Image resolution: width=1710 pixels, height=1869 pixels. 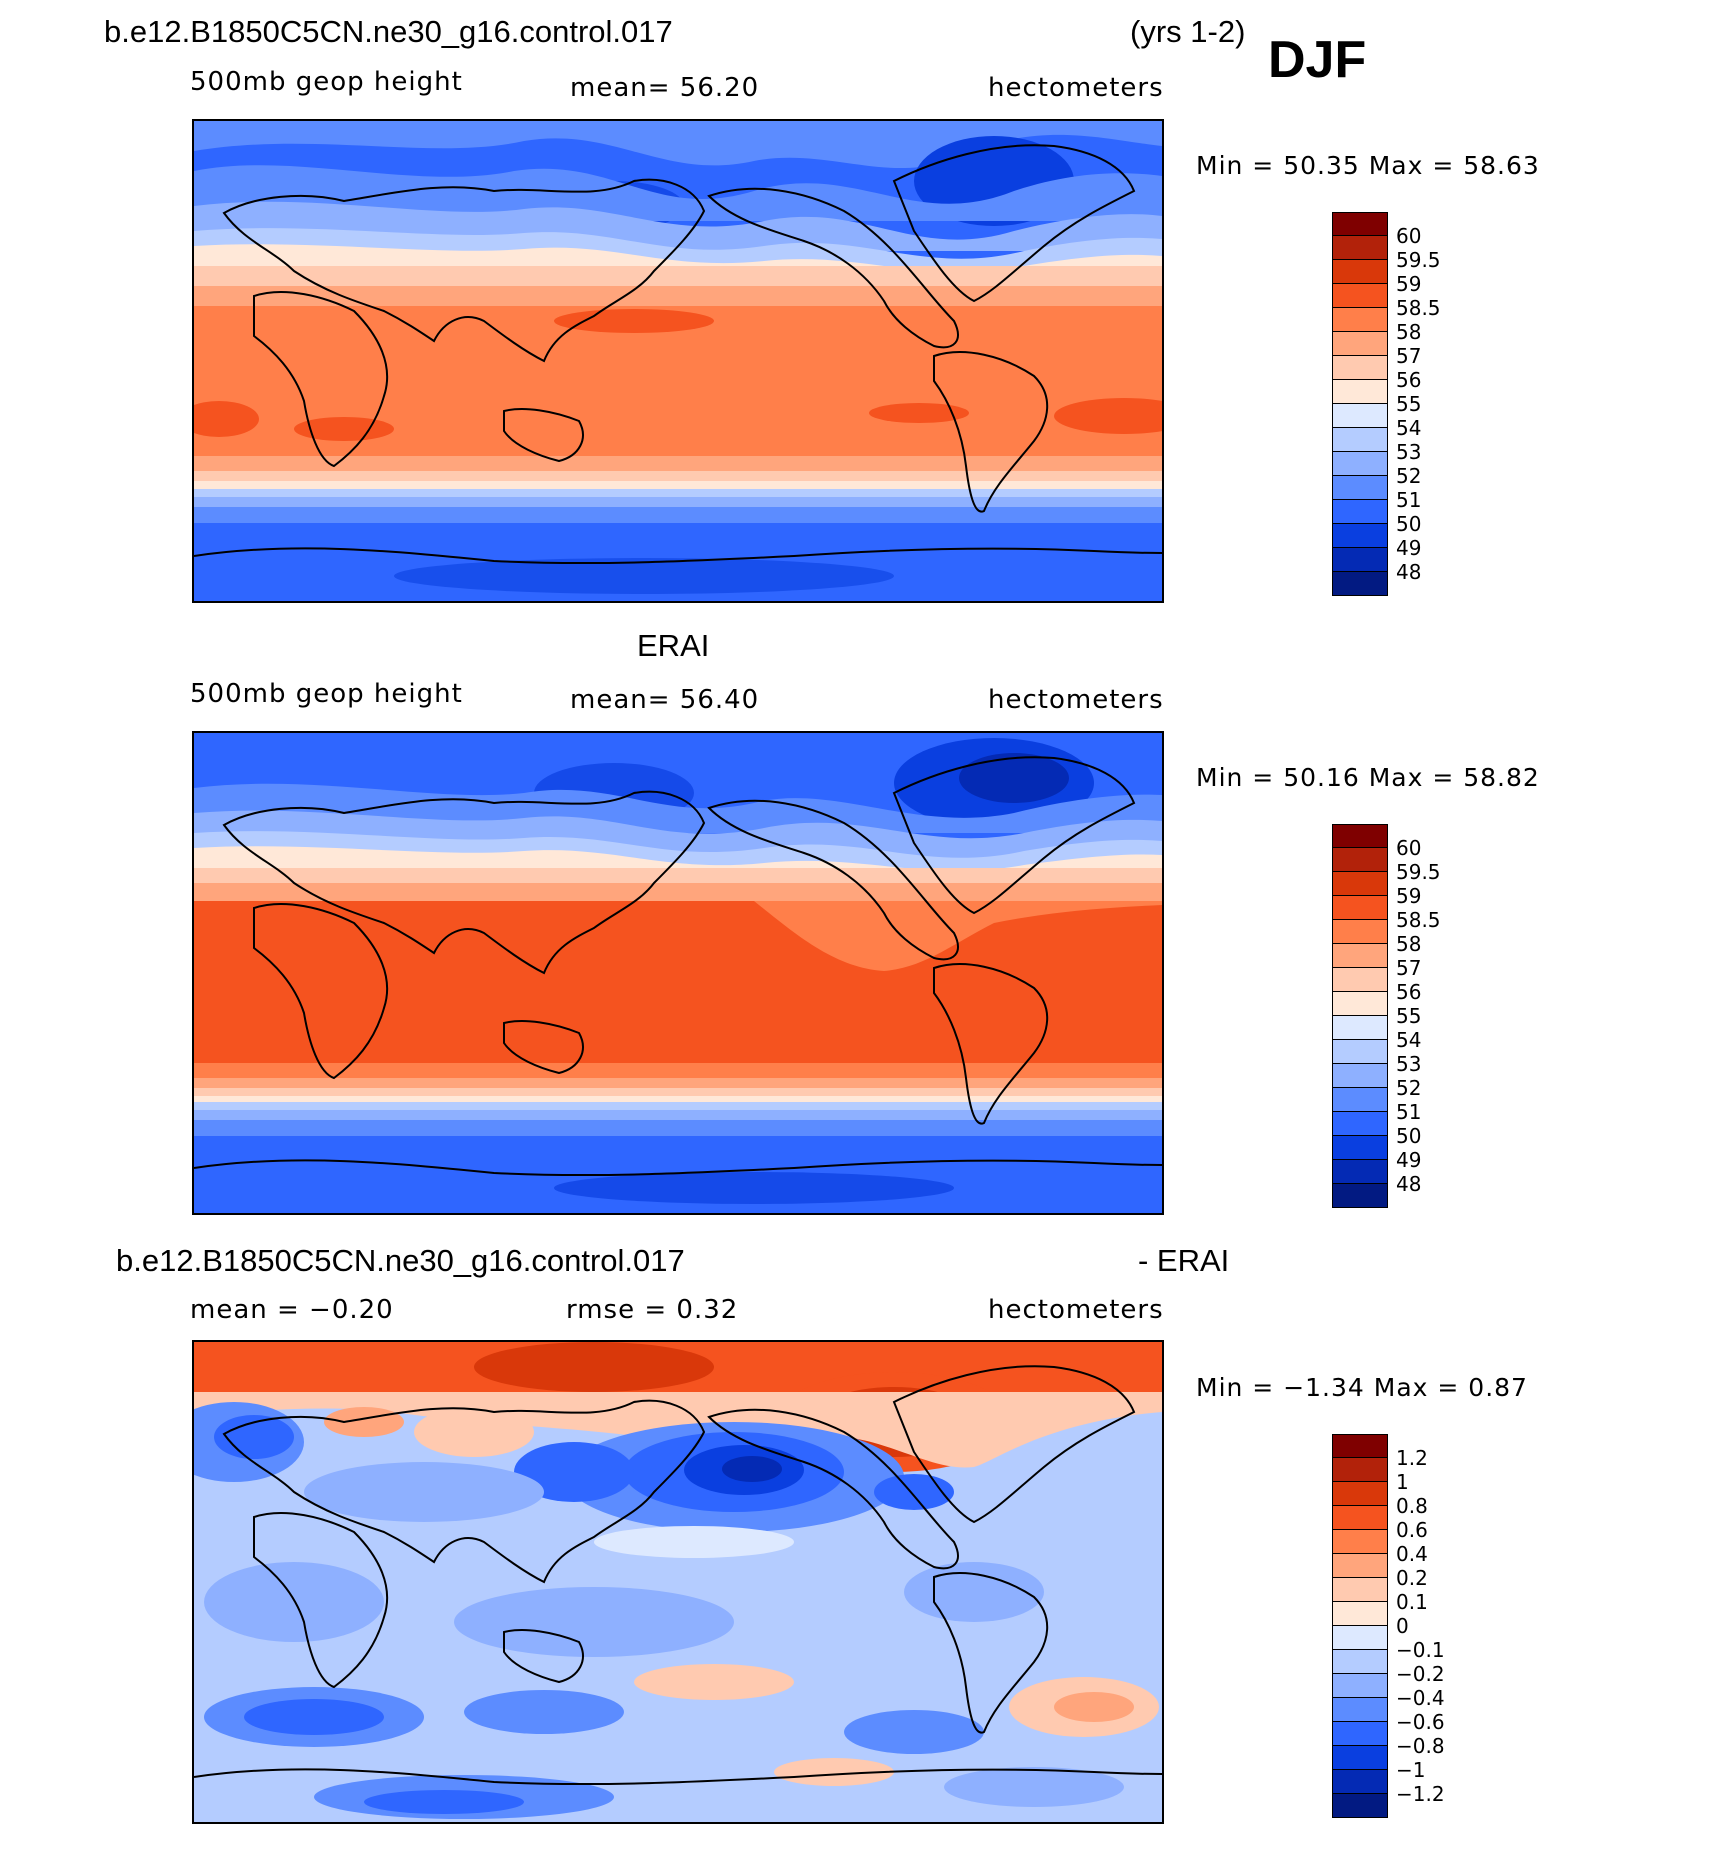 What do you see at coordinates (652, 1310) in the screenshot?
I see `panel3-rmse-label: rmse = 0.32` at bounding box center [652, 1310].